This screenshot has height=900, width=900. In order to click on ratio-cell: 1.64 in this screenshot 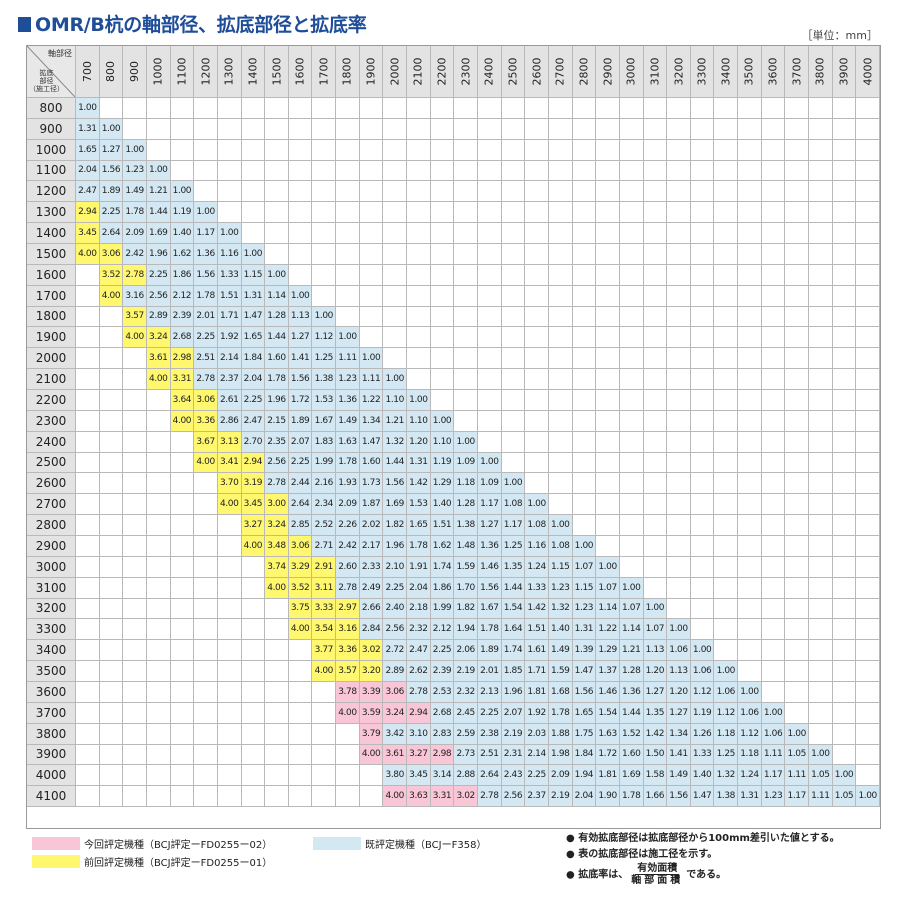, I will do `click(513, 630)`.